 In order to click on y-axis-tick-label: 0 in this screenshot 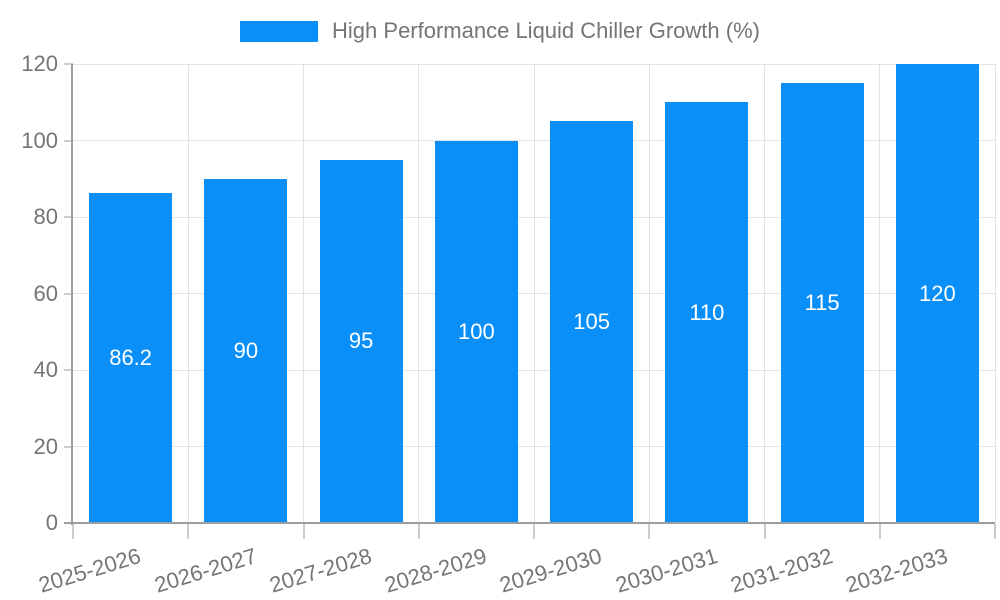, I will do `click(51, 522)`.